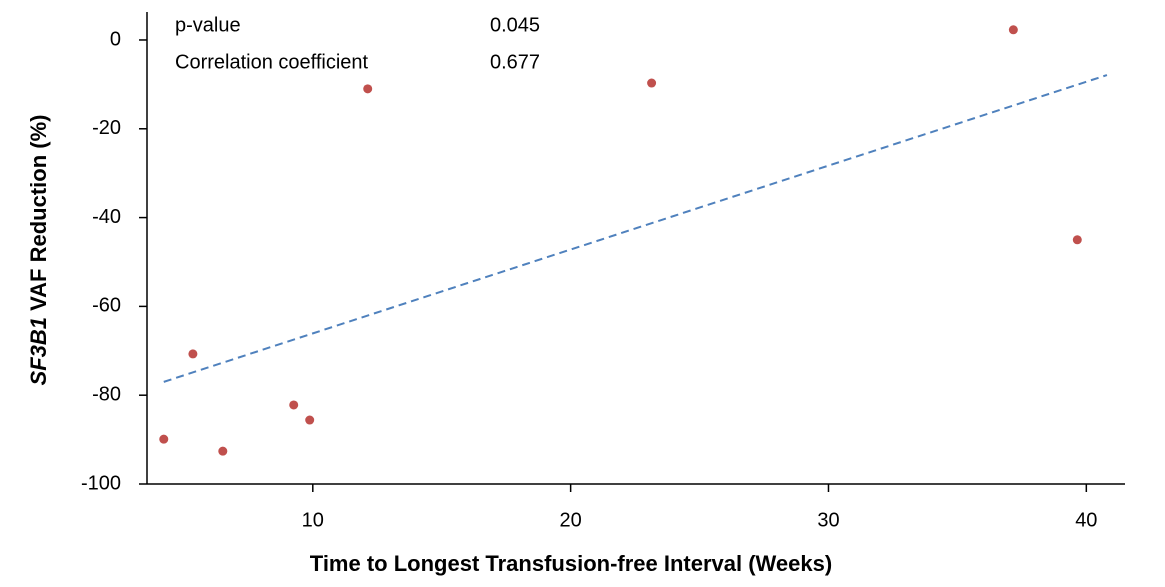 The width and height of the screenshot is (1165, 587). What do you see at coordinates (571, 520) in the screenshot?
I see `x-tick-label: 20` at bounding box center [571, 520].